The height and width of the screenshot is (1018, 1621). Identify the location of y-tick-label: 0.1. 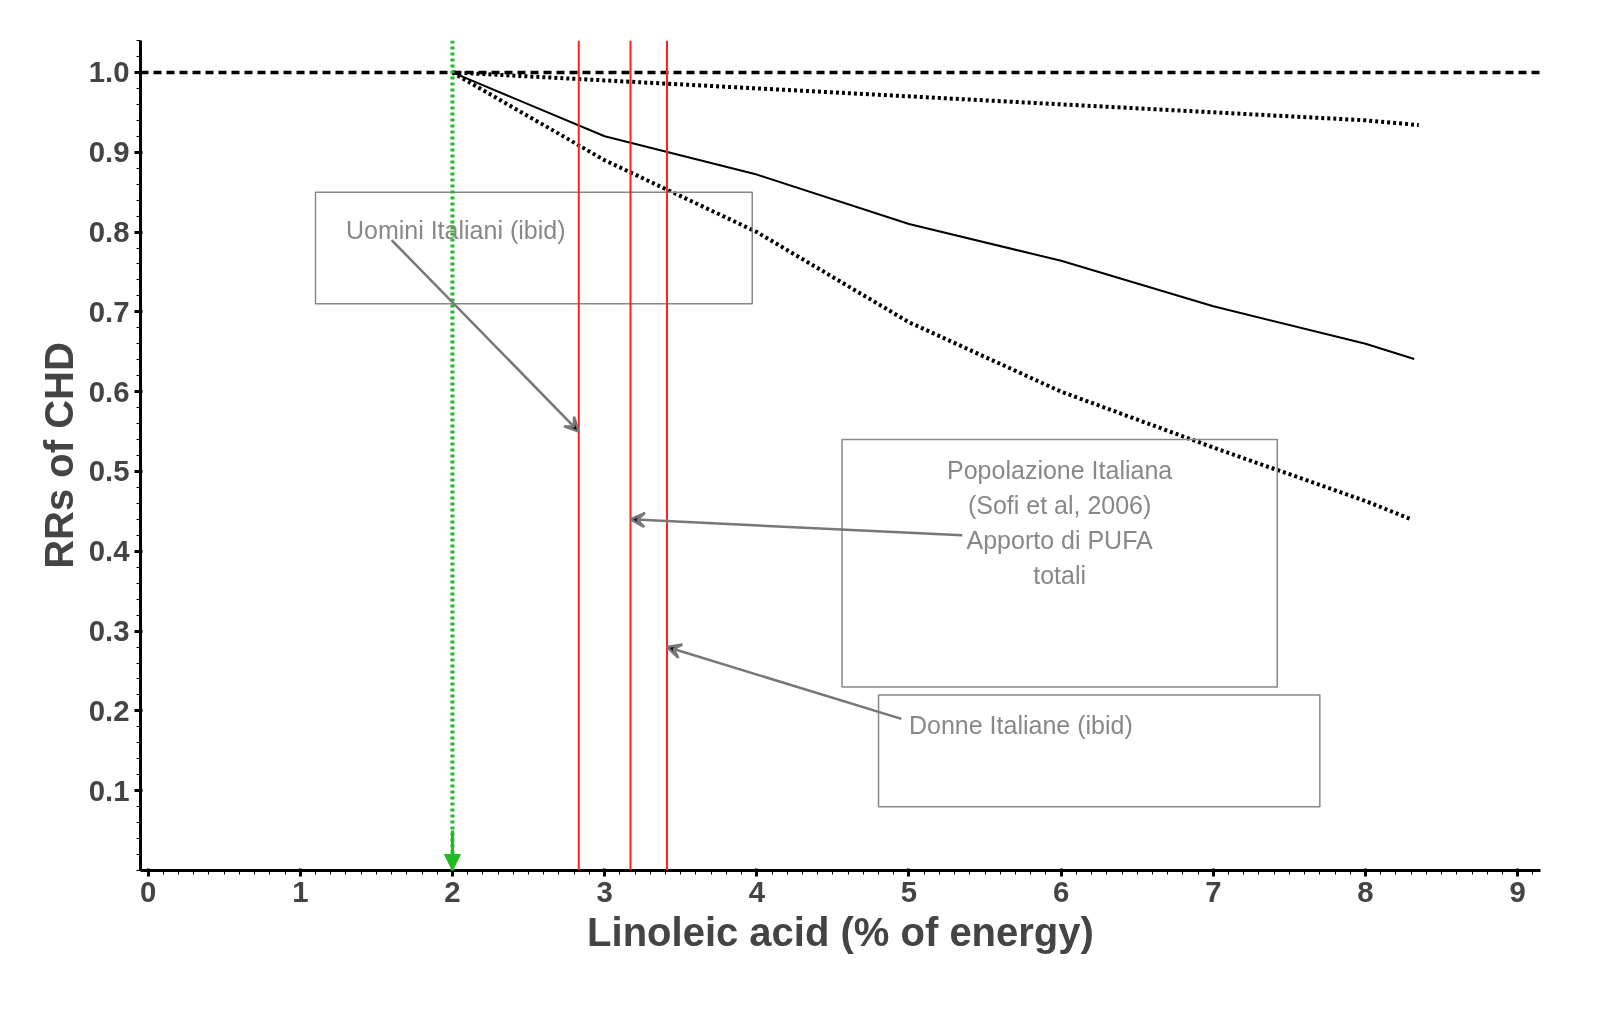
(109, 790).